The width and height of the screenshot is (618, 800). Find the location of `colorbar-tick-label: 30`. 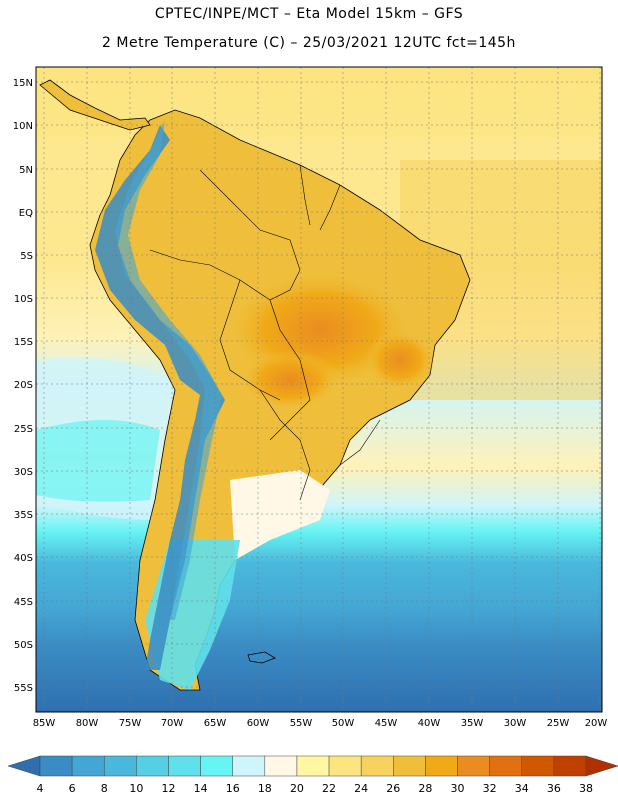

colorbar-tick-label: 30 is located at coordinates (458, 788).